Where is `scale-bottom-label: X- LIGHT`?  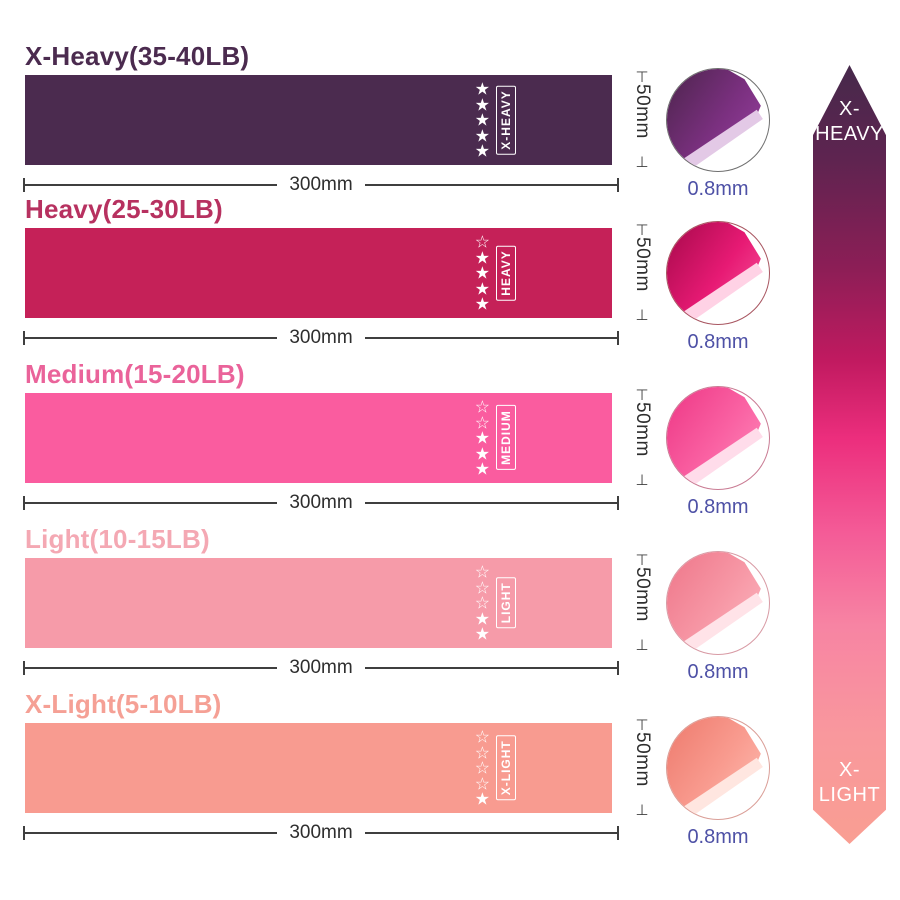
scale-bottom-label: X- LIGHT is located at coordinates (849, 782).